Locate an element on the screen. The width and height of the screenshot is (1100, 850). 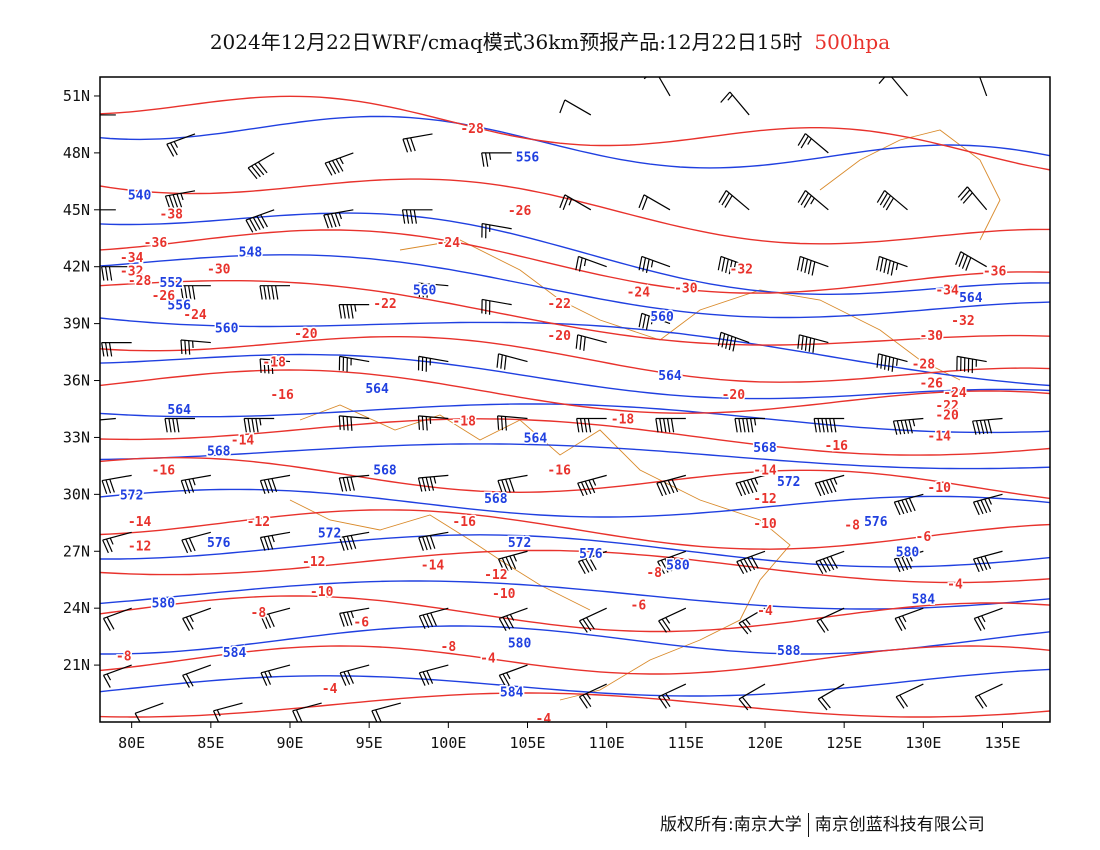
temperature-contour-label: -12 is located at coordinates (139, 547).